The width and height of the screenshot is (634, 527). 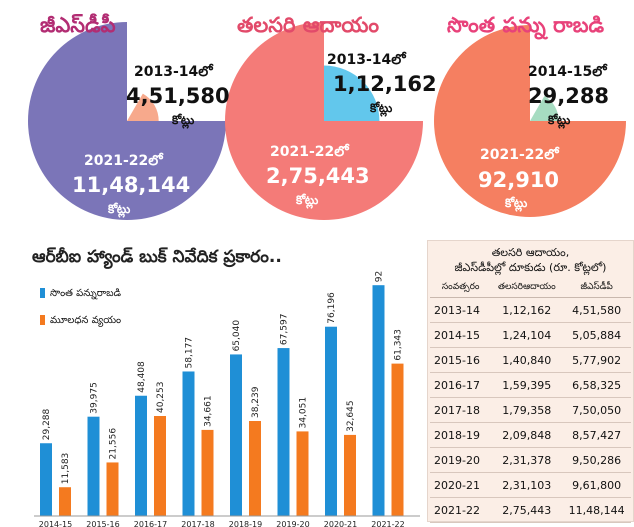 I want to click on pie-pci-big-value: 2,75,443, so click(x=318, y=176).